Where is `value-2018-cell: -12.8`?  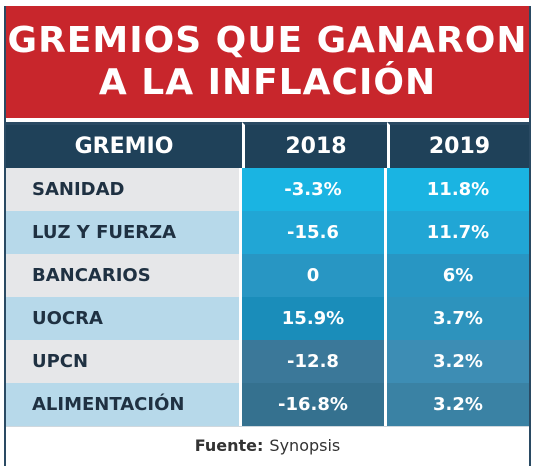
value-2018-cell: -12.8 is located at coordinates (314, 361).